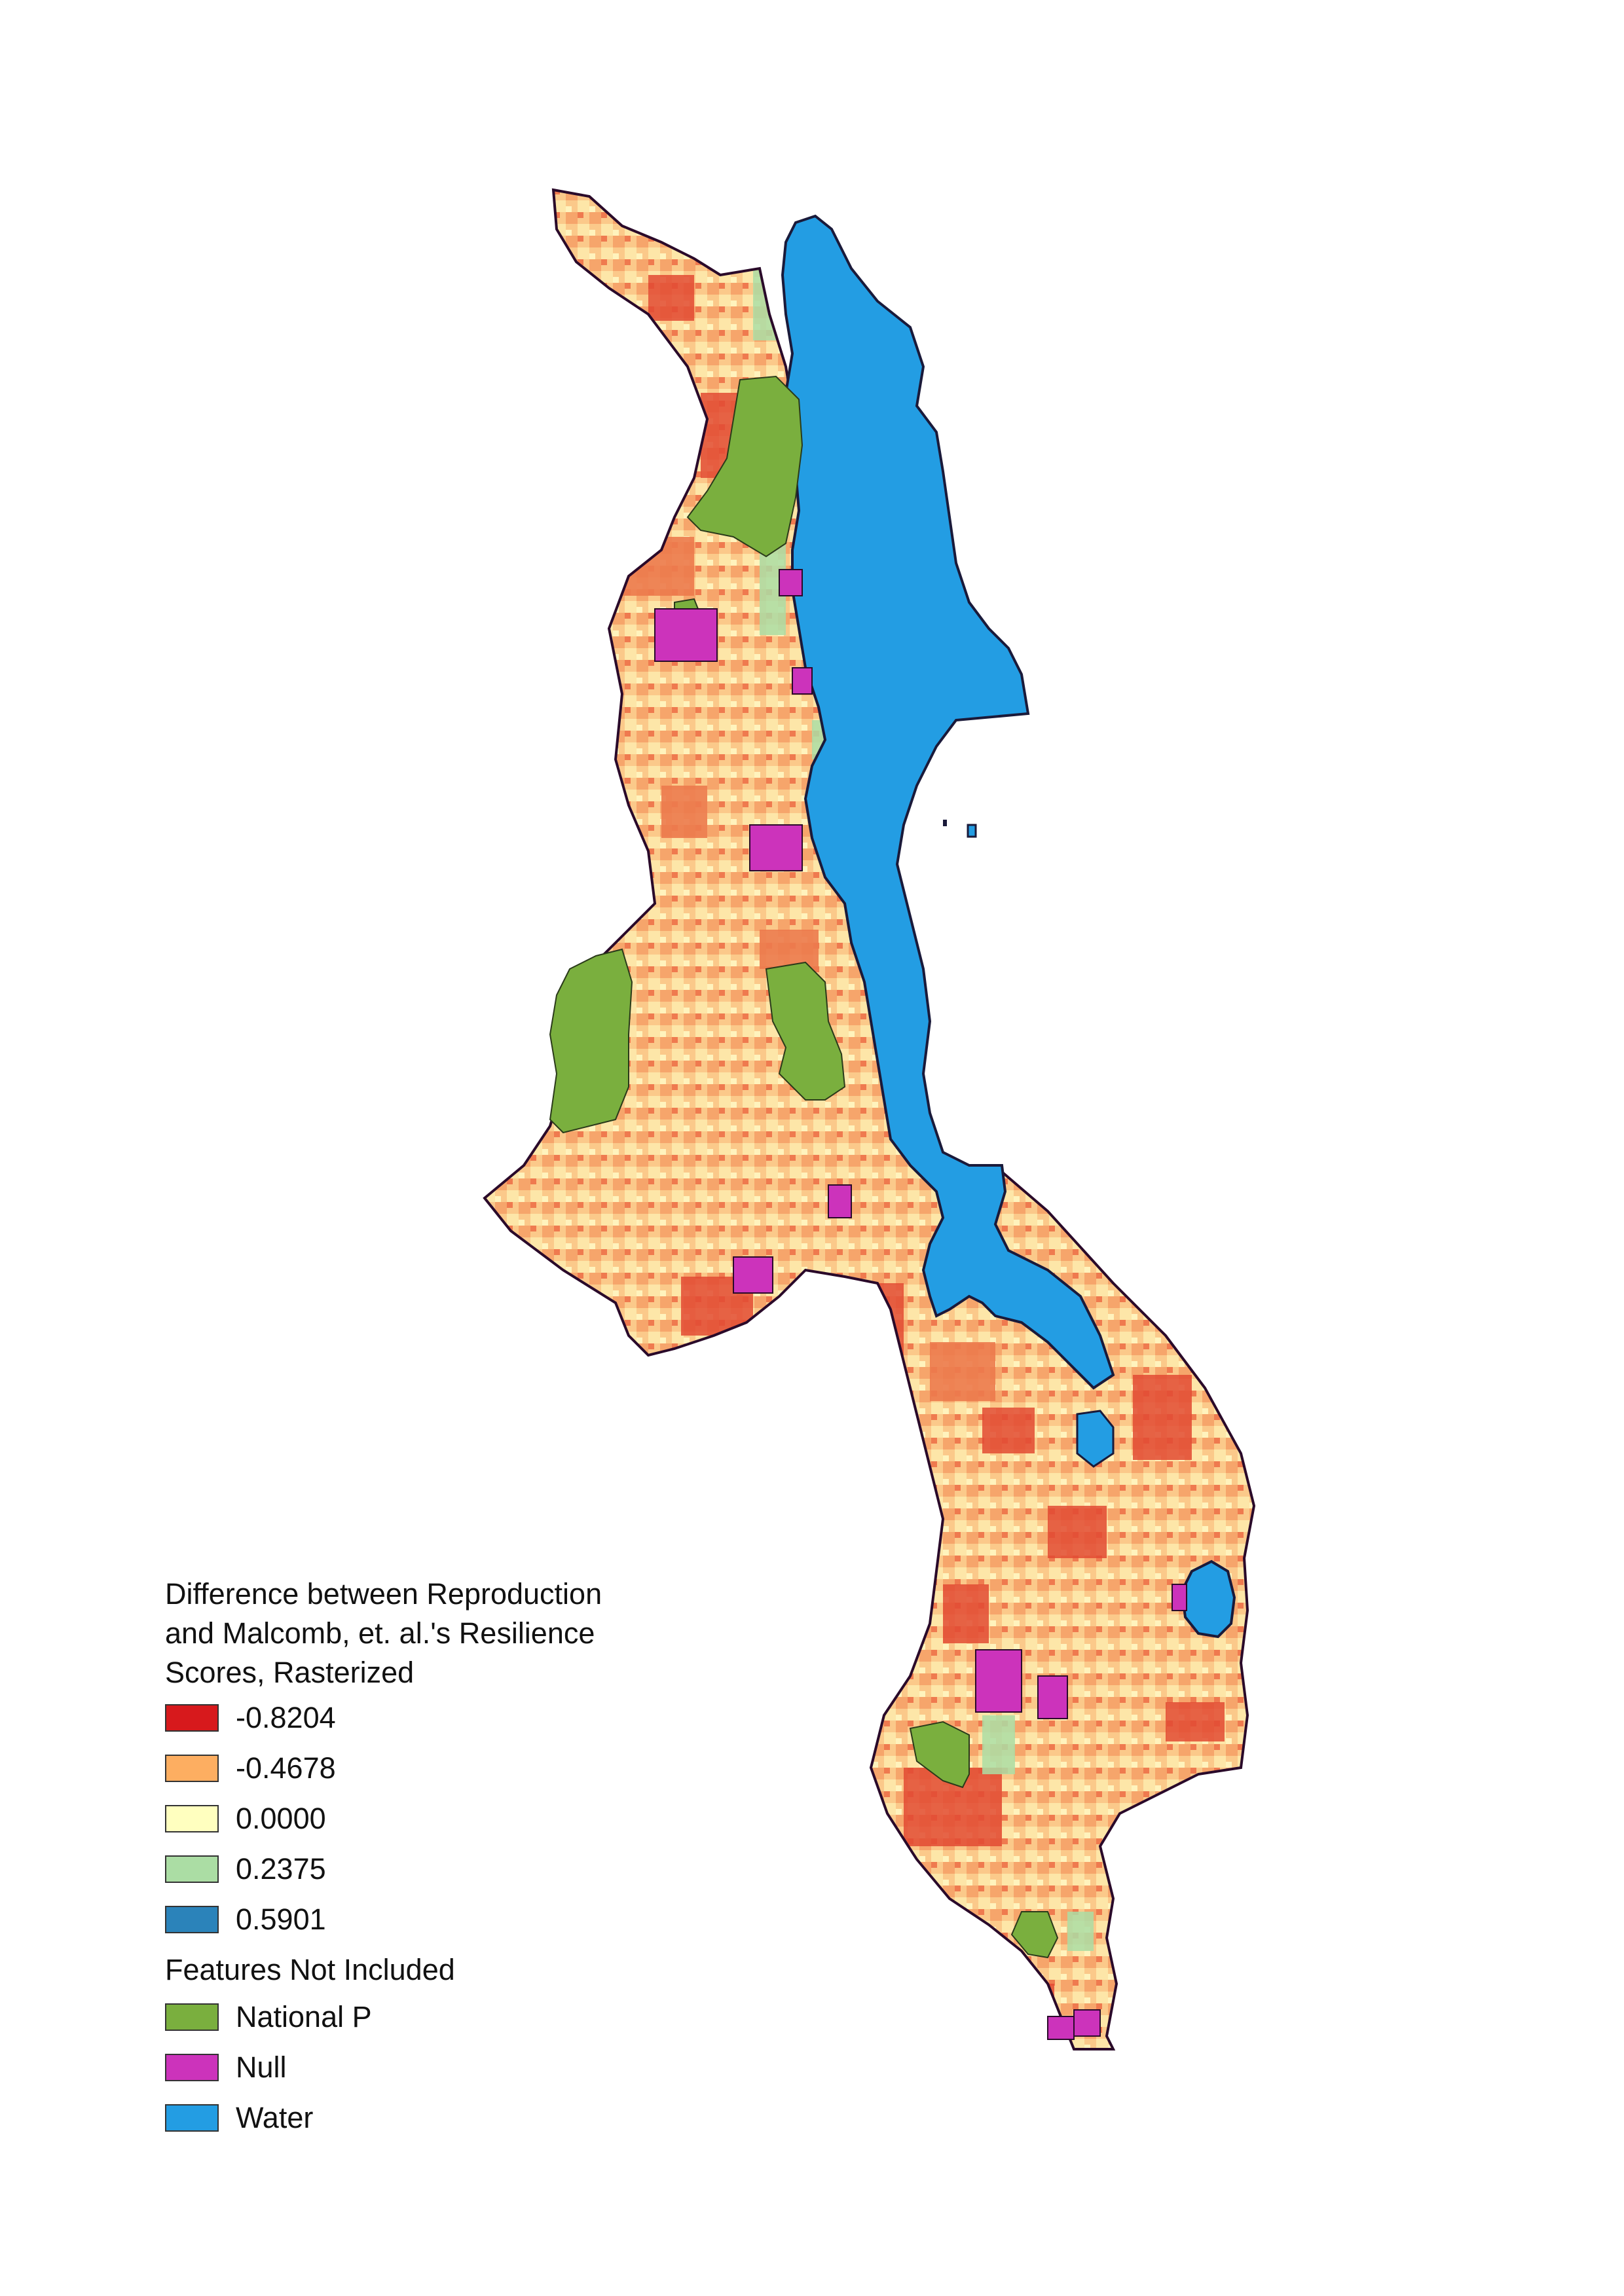 This screenshot has height=2296, width=1624. What do you see at coordinates (261, 2067) in the screenshot?
I see `legend-label: Null` at bounding box center [261, 2067].